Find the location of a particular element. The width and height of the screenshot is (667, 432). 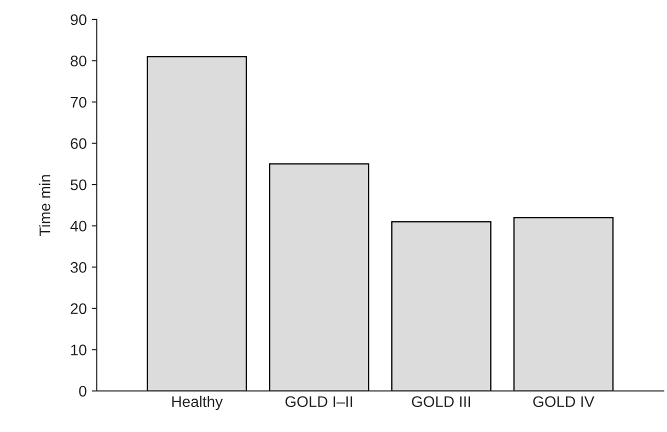

y-tick-label: 20 is located at coordinates (78, 308).